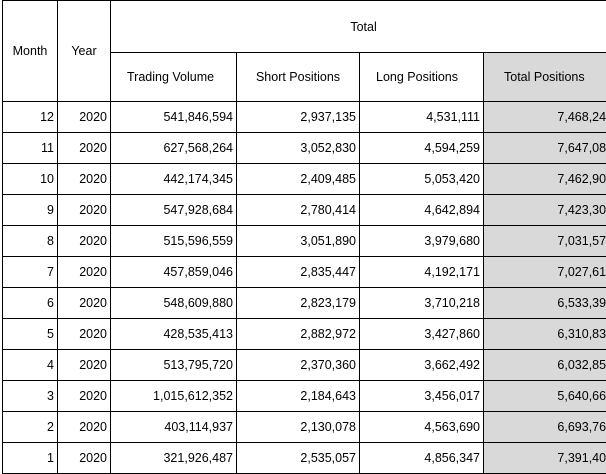 The image size is (606, 474). Describe the element at coordinates (545, 396) in the screenshot. I see `cell-total-positions: 5,640,660` at that location.